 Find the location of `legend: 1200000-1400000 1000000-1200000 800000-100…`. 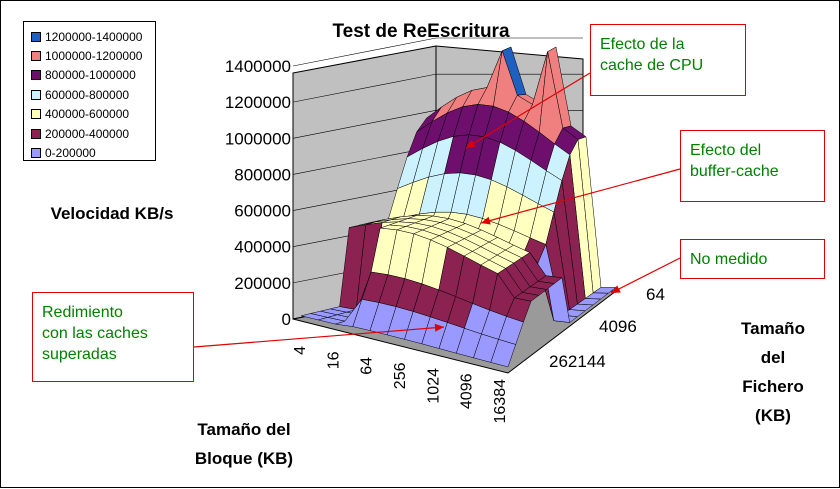

legend: 1200000-1400000 1000000-1200000 800000-100… is located at coordinates (89, 91).